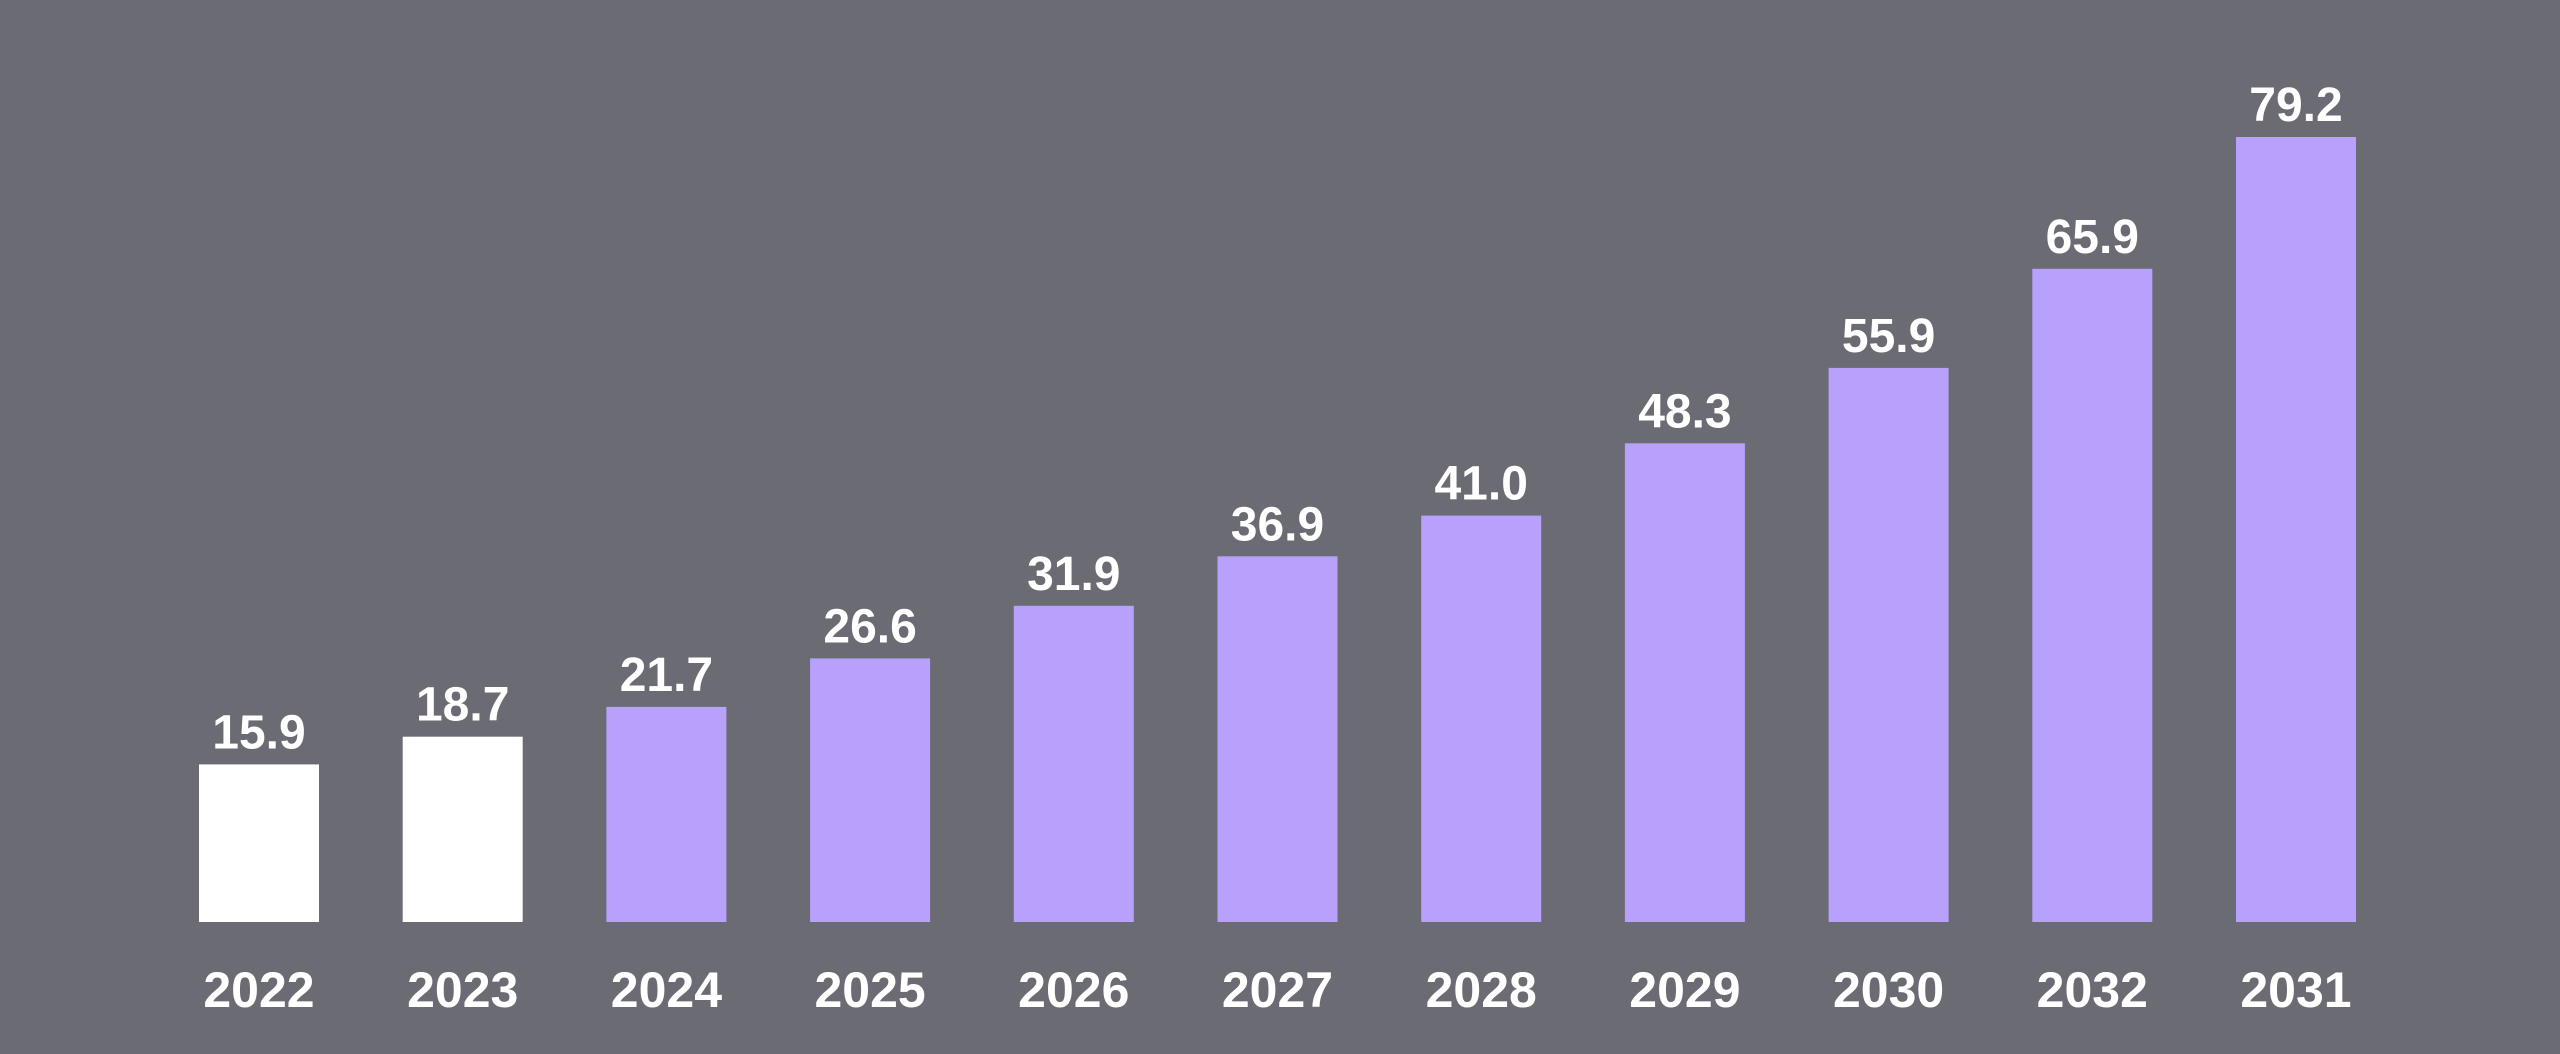 The width and height of the screenshot is (2560, 1054). Describe the element at coordinates (2092, 595) in the screenshot. I see `bar-2032` at that location.